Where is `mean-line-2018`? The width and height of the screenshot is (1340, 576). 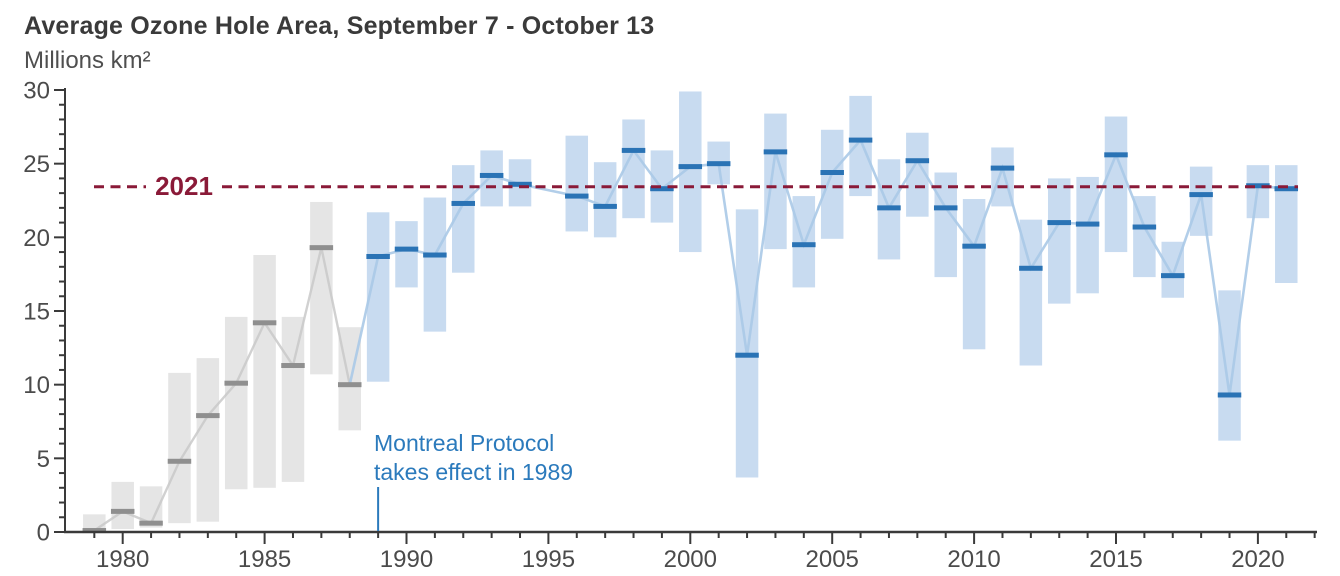
mean-line-2018 is located at coordinates (1201, 195).